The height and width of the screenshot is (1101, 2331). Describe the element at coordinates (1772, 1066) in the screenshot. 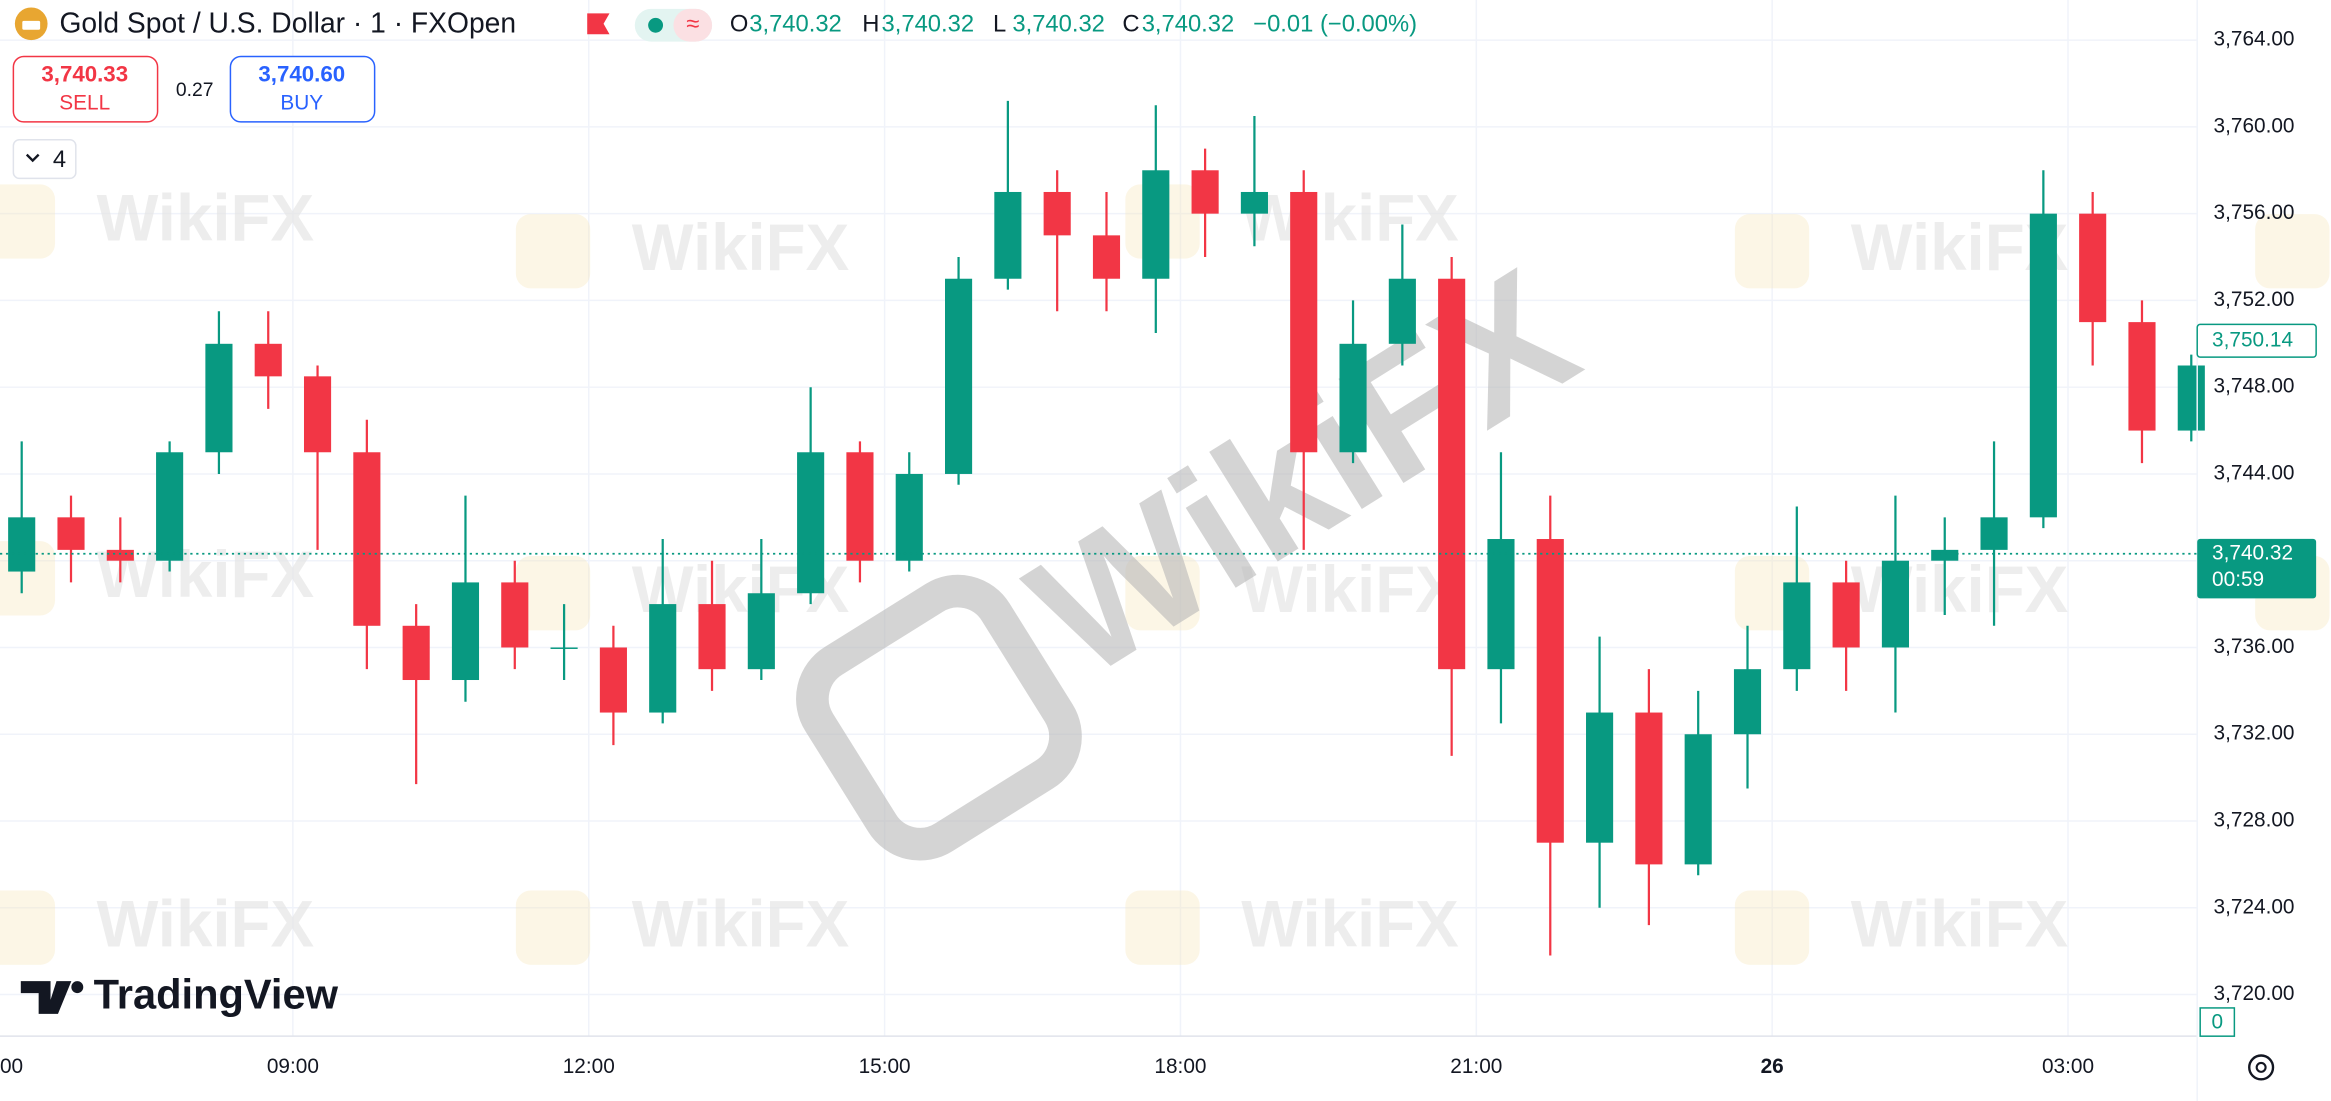

I see `x-tick-label: 26` at that location.